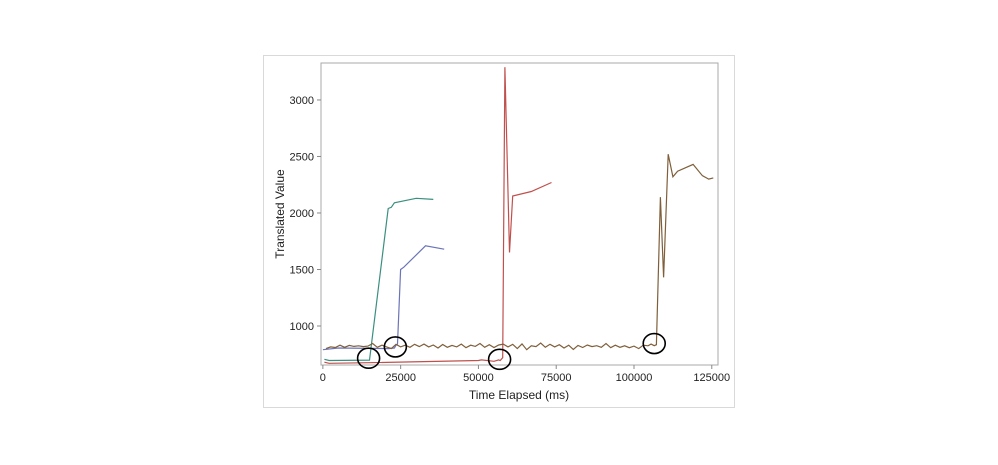 Image resolution: width=998 pixels, height=465 pixels. I want to click on x-tick-label: 0, so click(323, 378).